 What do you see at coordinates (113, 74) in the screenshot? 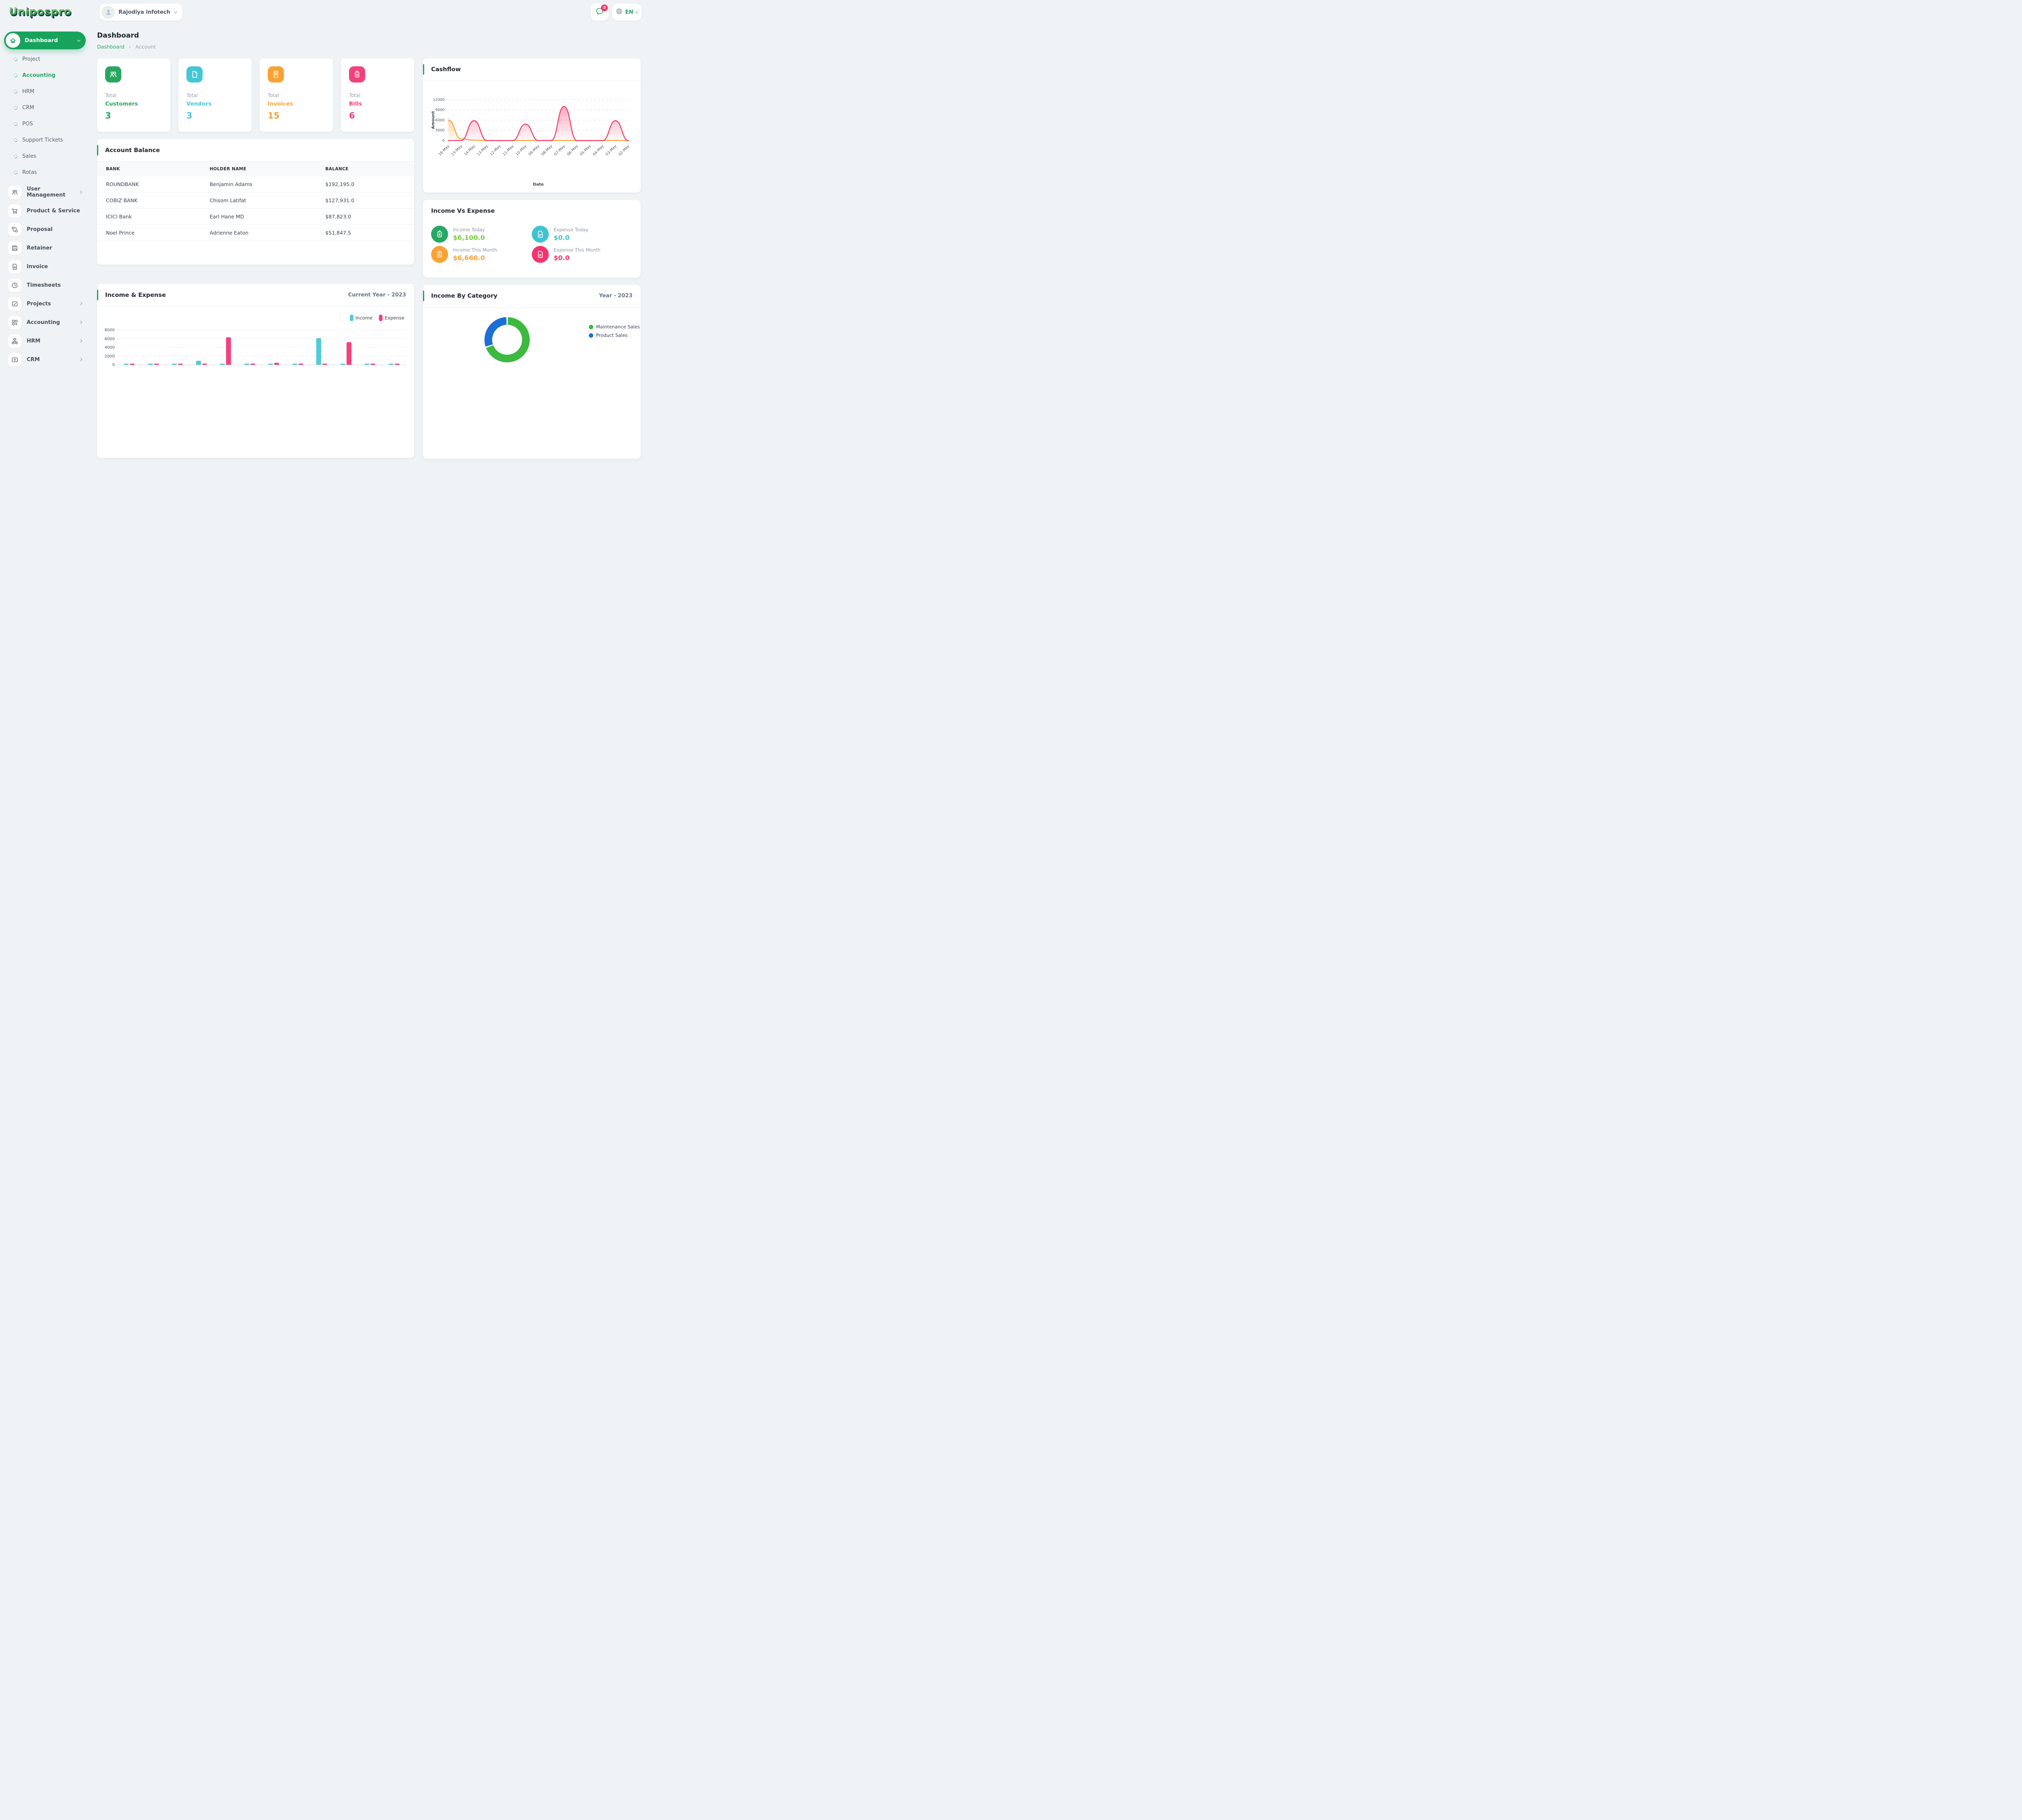
I see `users-icon` at bounding box center [113, 74].